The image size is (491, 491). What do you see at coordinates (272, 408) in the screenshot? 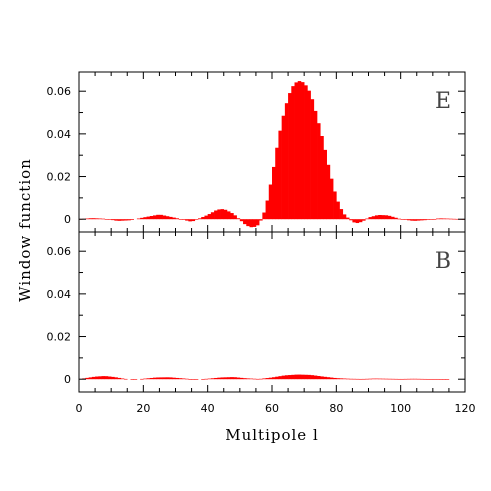
I see `x-tick-label: 60` at bounding box center [272, 408].